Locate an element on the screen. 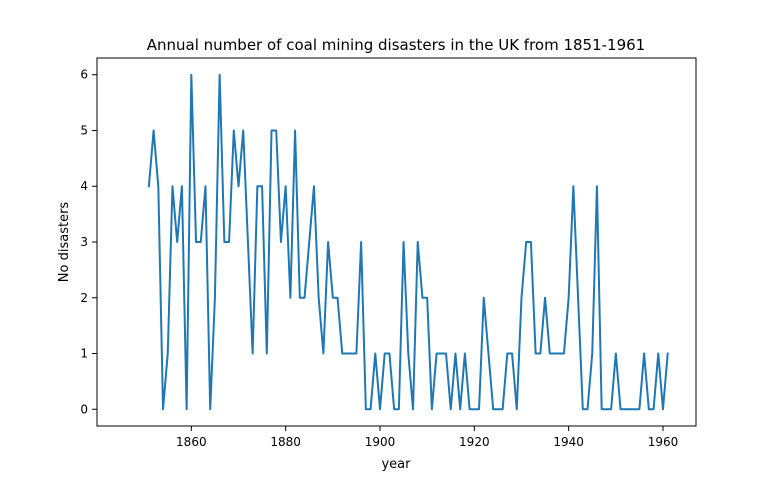 This screenshot has width=772, height=480. x-tick-label: 1860 is located at coordinates (191, 442).